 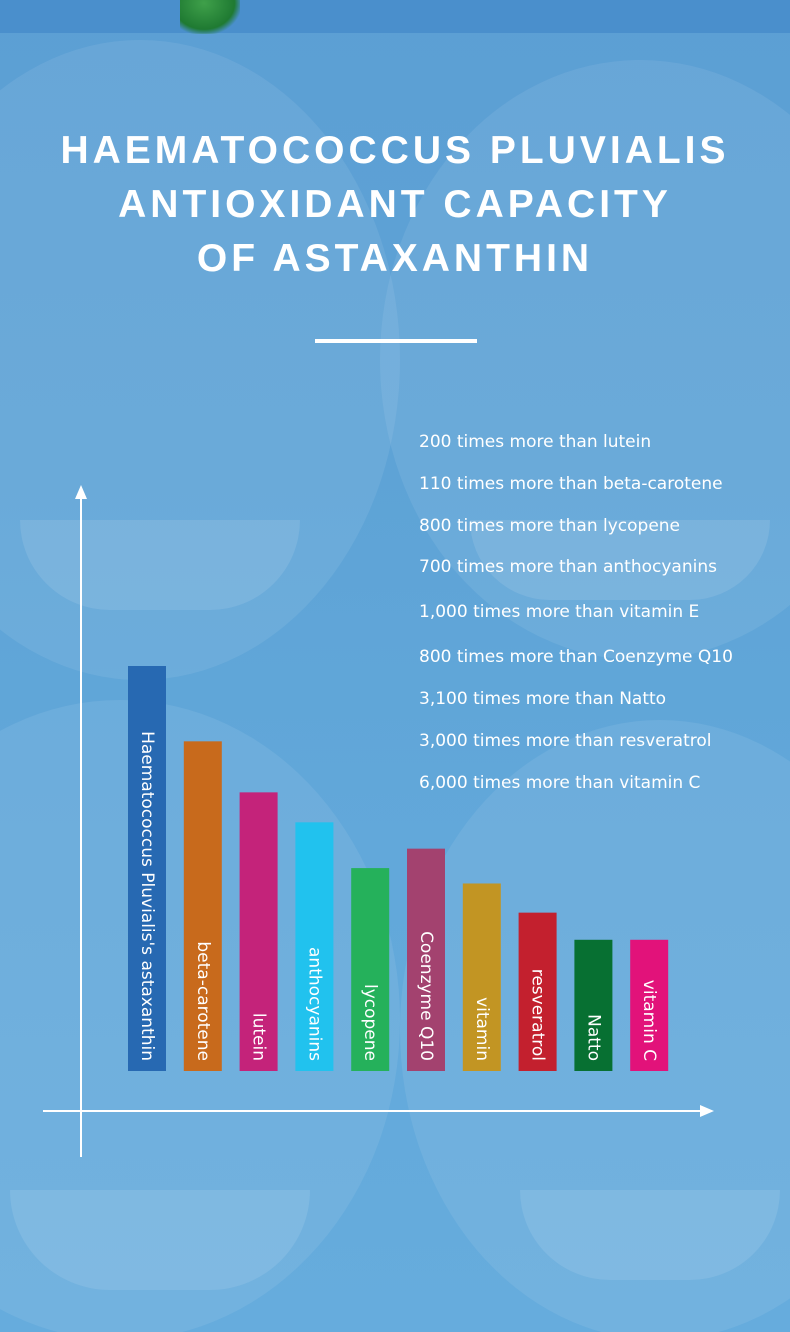 What do you see at coordinates (395, 16) in the screenshot?
I see `top-strip` at bounding box center [395, 16].